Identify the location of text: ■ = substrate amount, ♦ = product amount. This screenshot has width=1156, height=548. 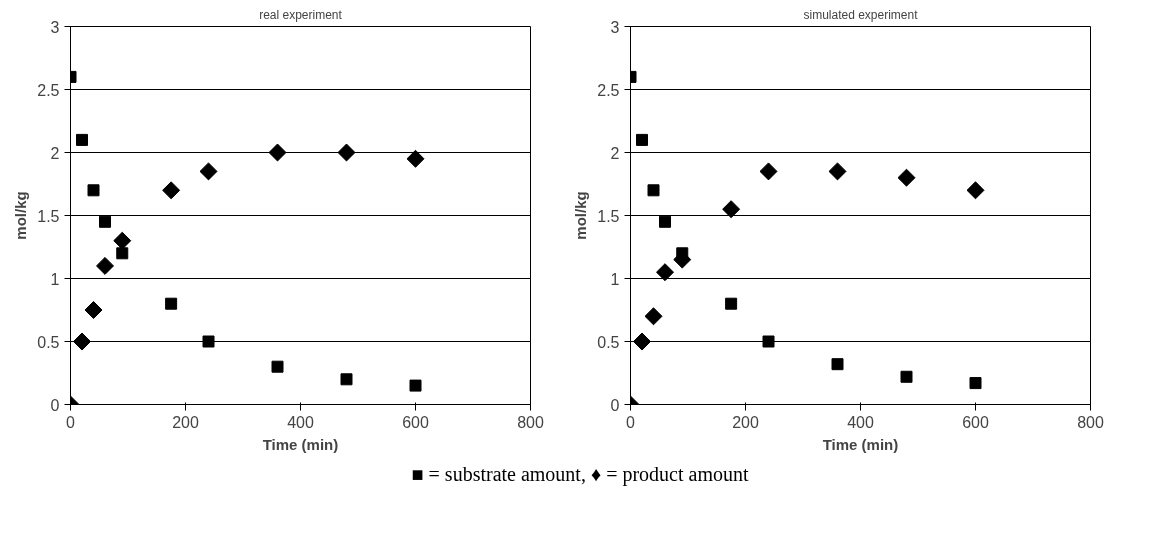
(580, 475).